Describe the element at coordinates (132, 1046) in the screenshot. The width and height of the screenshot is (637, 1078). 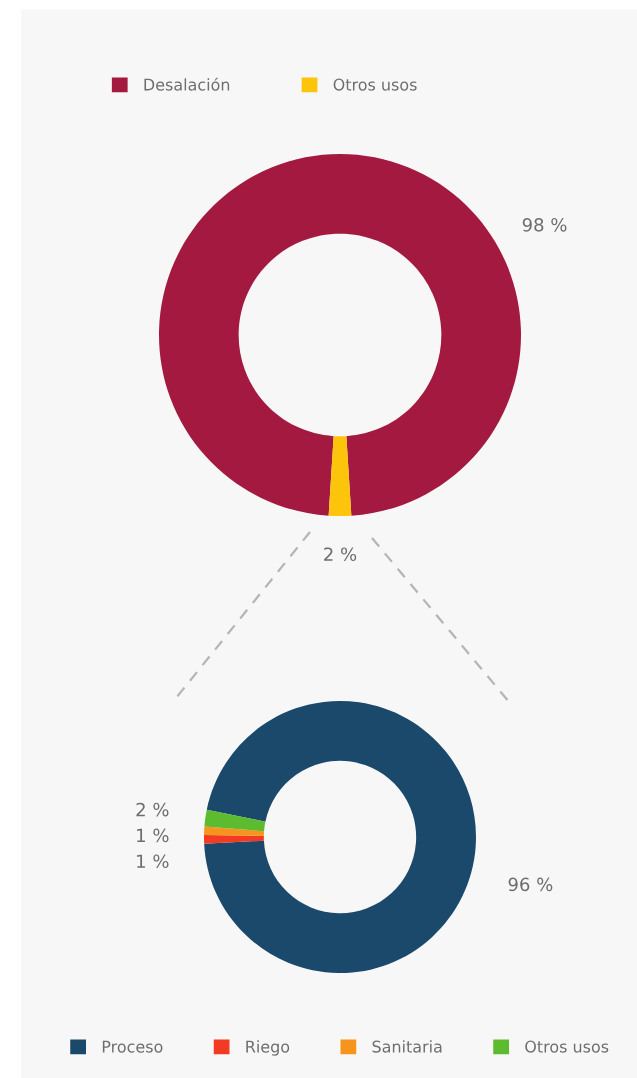
I see `legend-label: Proceso` at that location.